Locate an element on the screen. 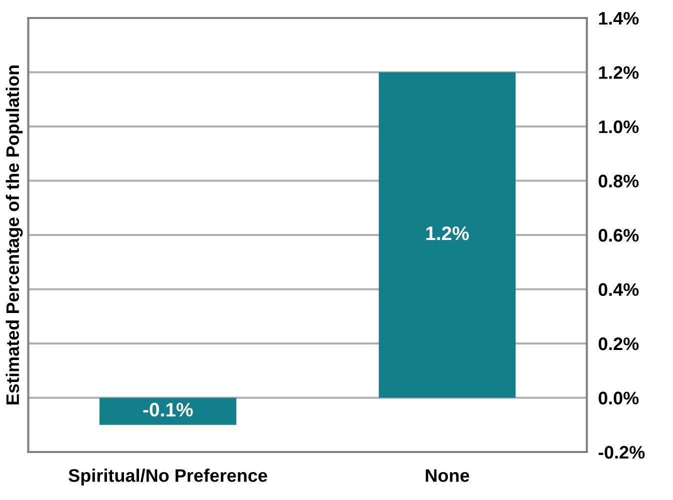 The height and width of the screenshot is (500, 673). y-tick-label: 1.4% is located at coordinates (619, 18).